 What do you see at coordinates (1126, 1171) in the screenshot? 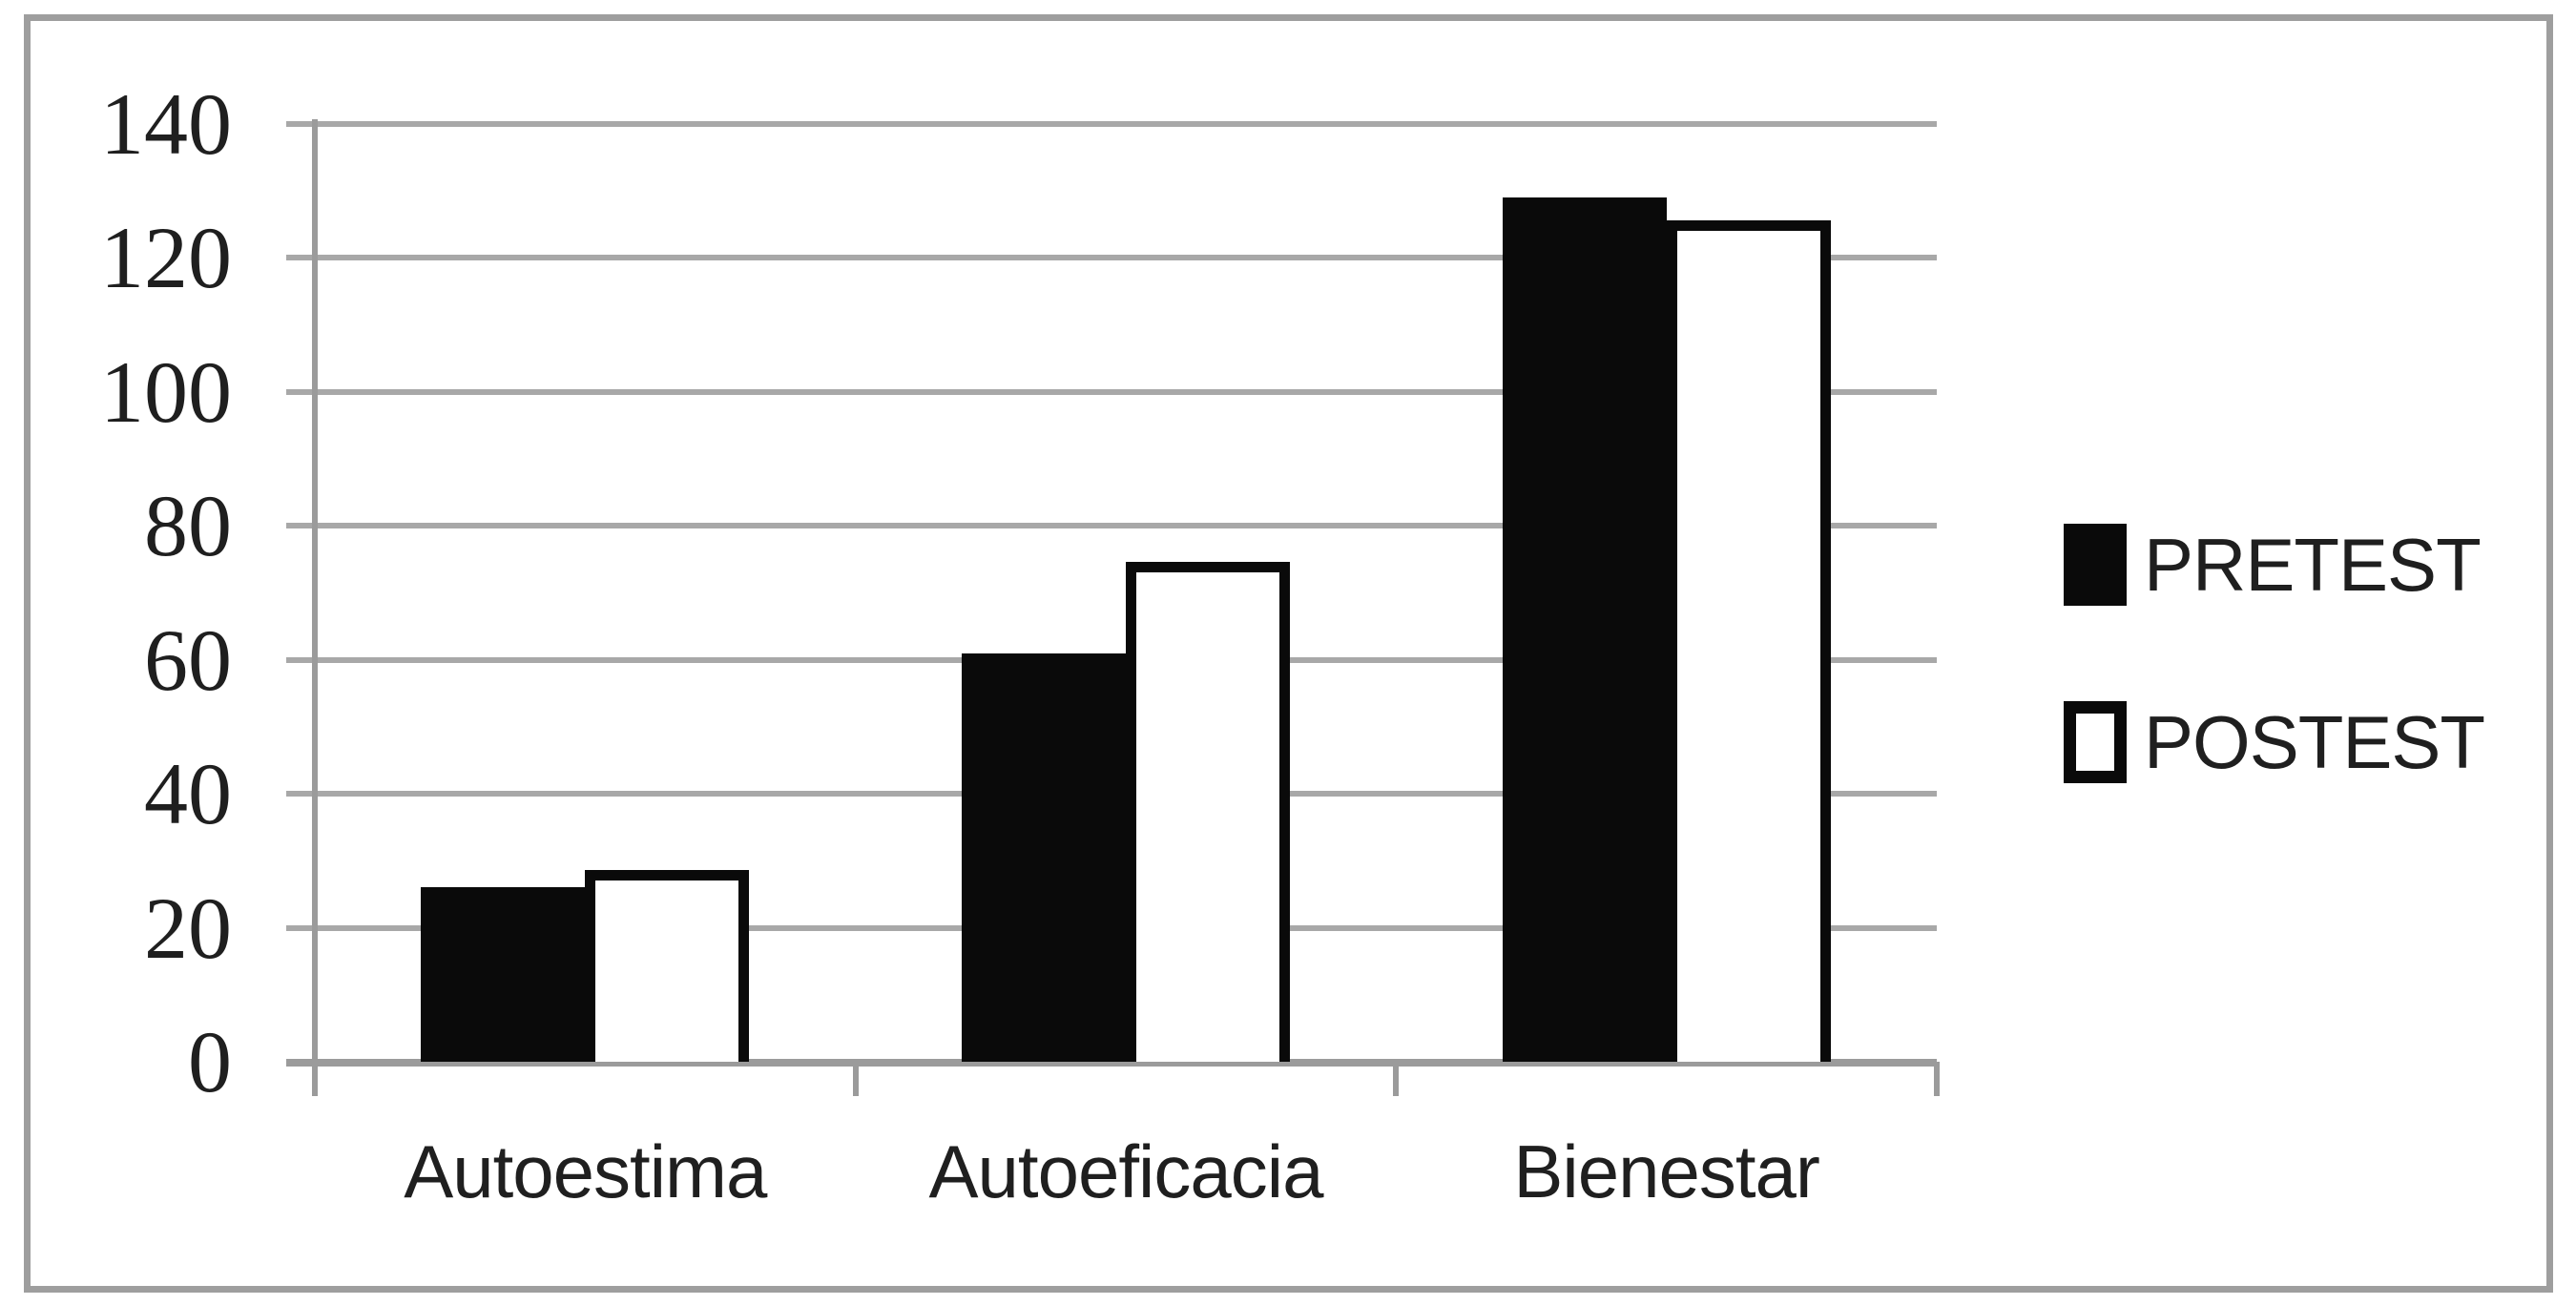
I see `category-label-autoeficacia: Autoeficacia` at bounding box center [1126, 1171].